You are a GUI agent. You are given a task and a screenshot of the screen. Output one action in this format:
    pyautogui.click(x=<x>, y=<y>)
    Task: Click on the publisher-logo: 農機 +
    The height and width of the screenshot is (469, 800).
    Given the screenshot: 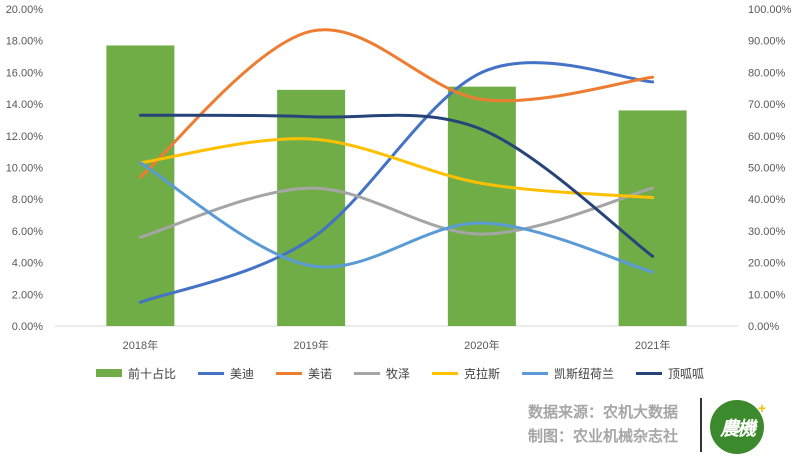 What is the action you would take?
    pyautogui.click(x=738, y=427)
    